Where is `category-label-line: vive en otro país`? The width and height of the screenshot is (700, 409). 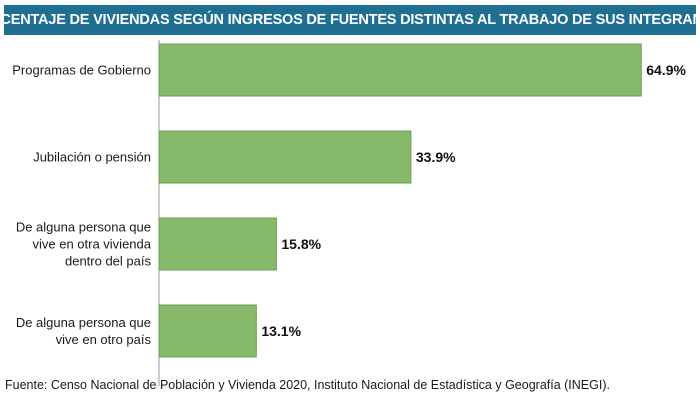 category-label-line: vive en otro país is located at coordinates (104, 339).